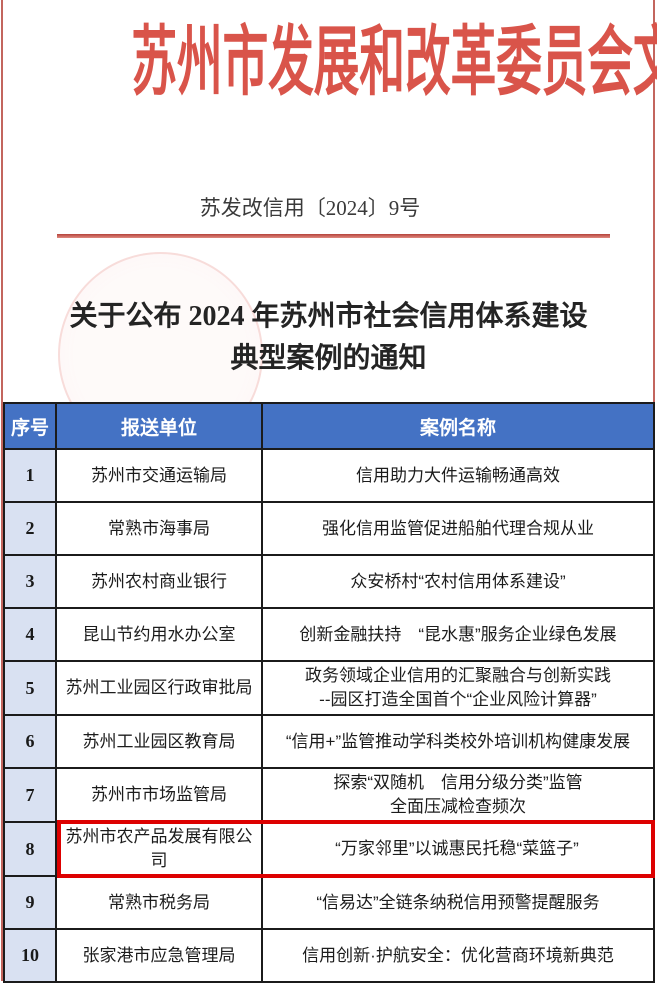 The image size is (657, 983). Describe the element at coordinates (458, 634) in the screenshot. I see `row-case: 创新金融扶持 “昆水惠”服务企业绿色发展` at that location.